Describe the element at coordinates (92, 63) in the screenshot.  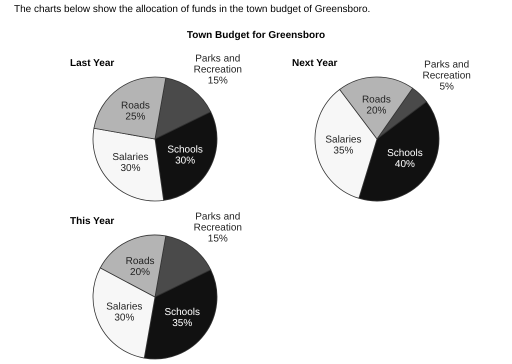
I see `chart-title: Last Year` at that location.